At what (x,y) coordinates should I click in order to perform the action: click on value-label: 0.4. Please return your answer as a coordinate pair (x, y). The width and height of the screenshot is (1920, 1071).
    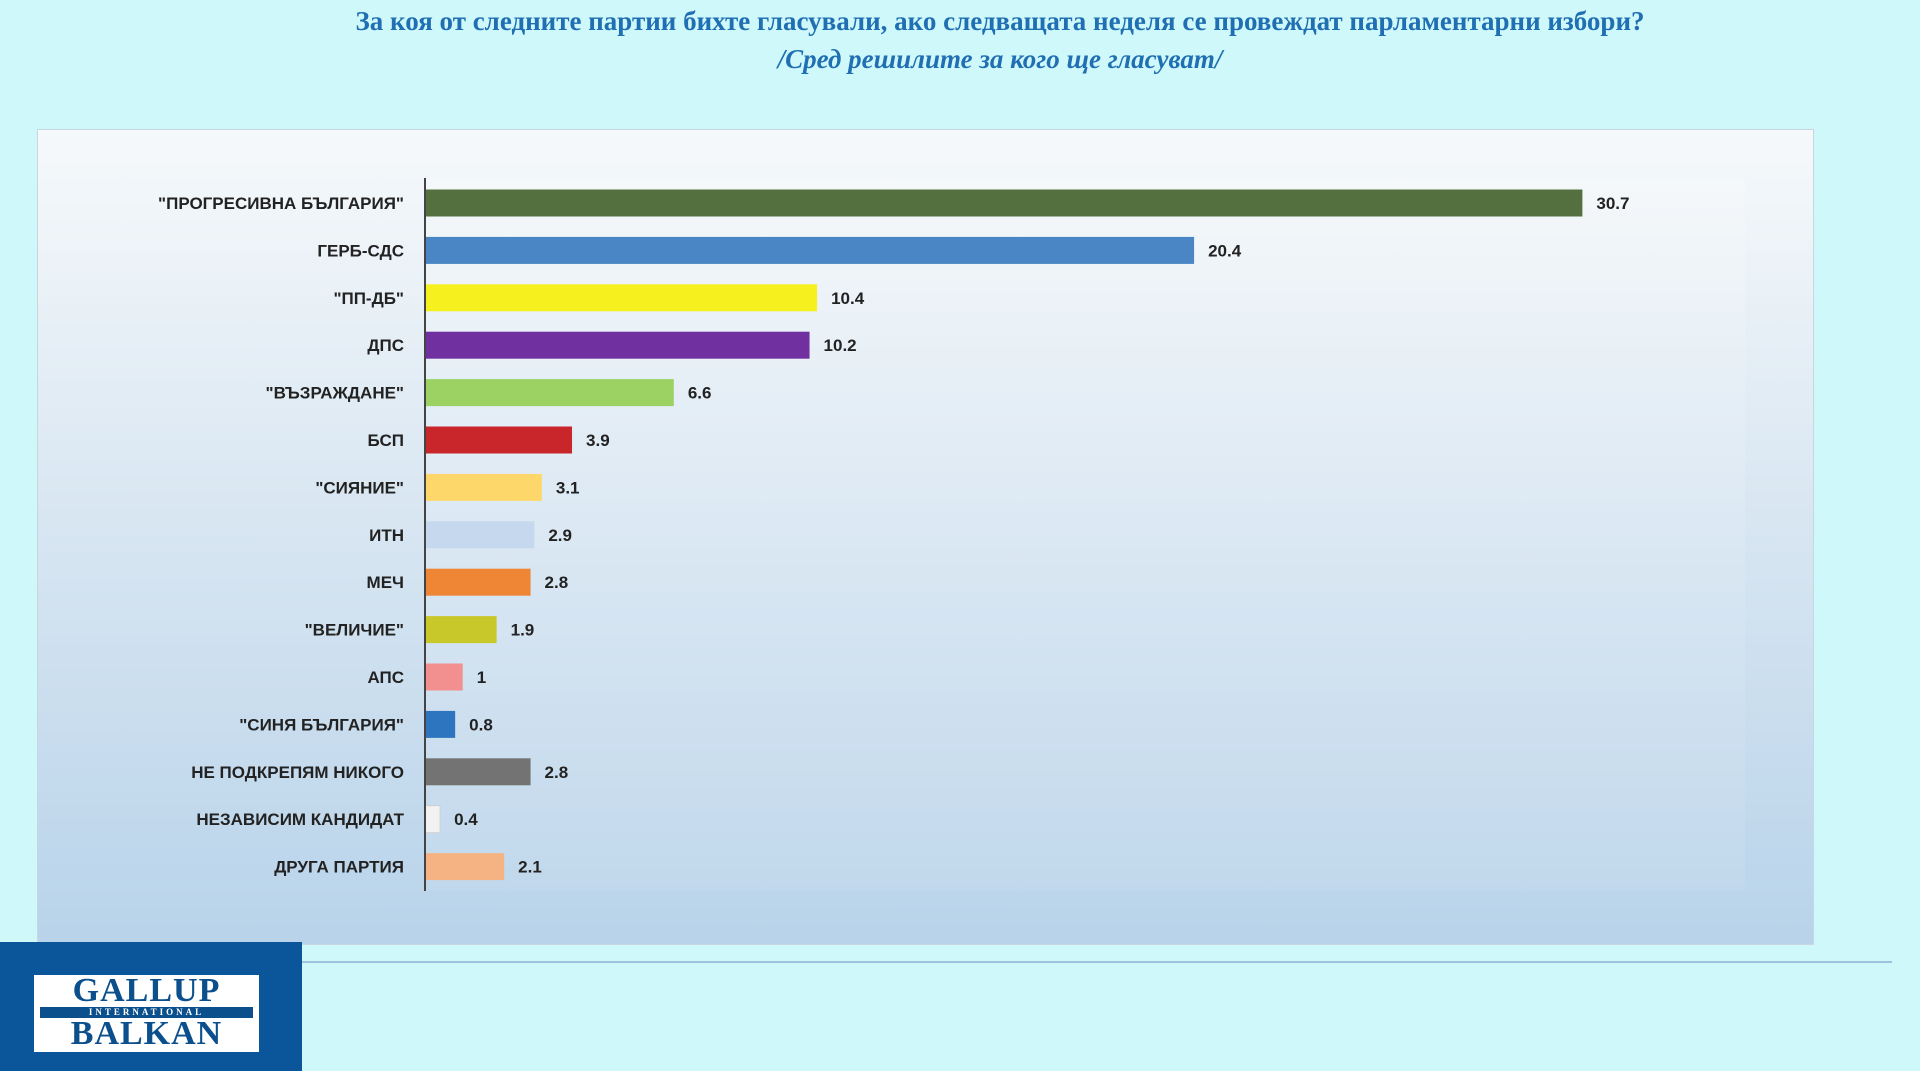
    Looking at the image, I should click on (466, 819).